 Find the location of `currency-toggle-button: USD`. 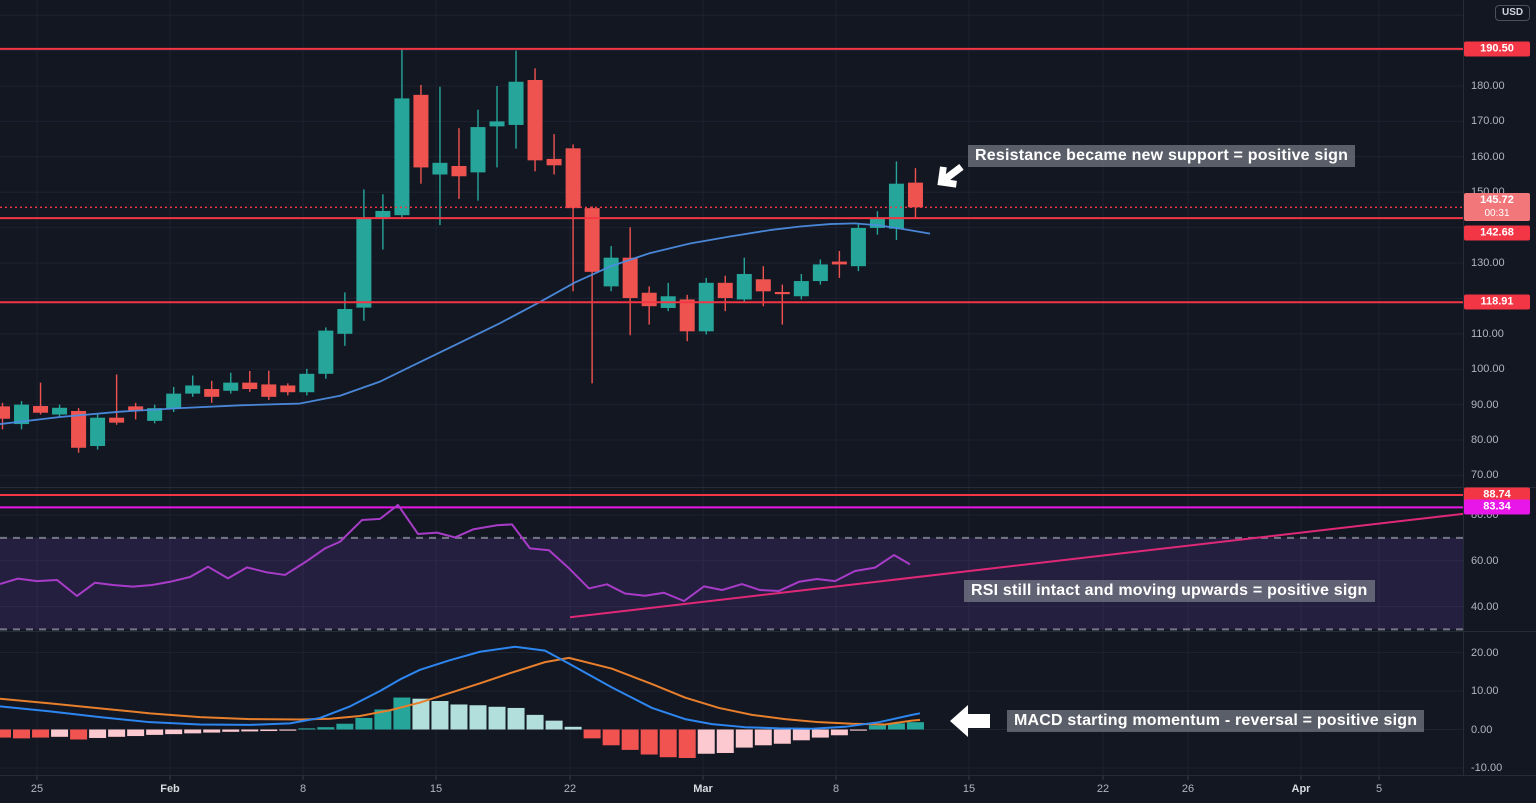

currency-toggle-button: USD is located at coordinates (1513, 13).